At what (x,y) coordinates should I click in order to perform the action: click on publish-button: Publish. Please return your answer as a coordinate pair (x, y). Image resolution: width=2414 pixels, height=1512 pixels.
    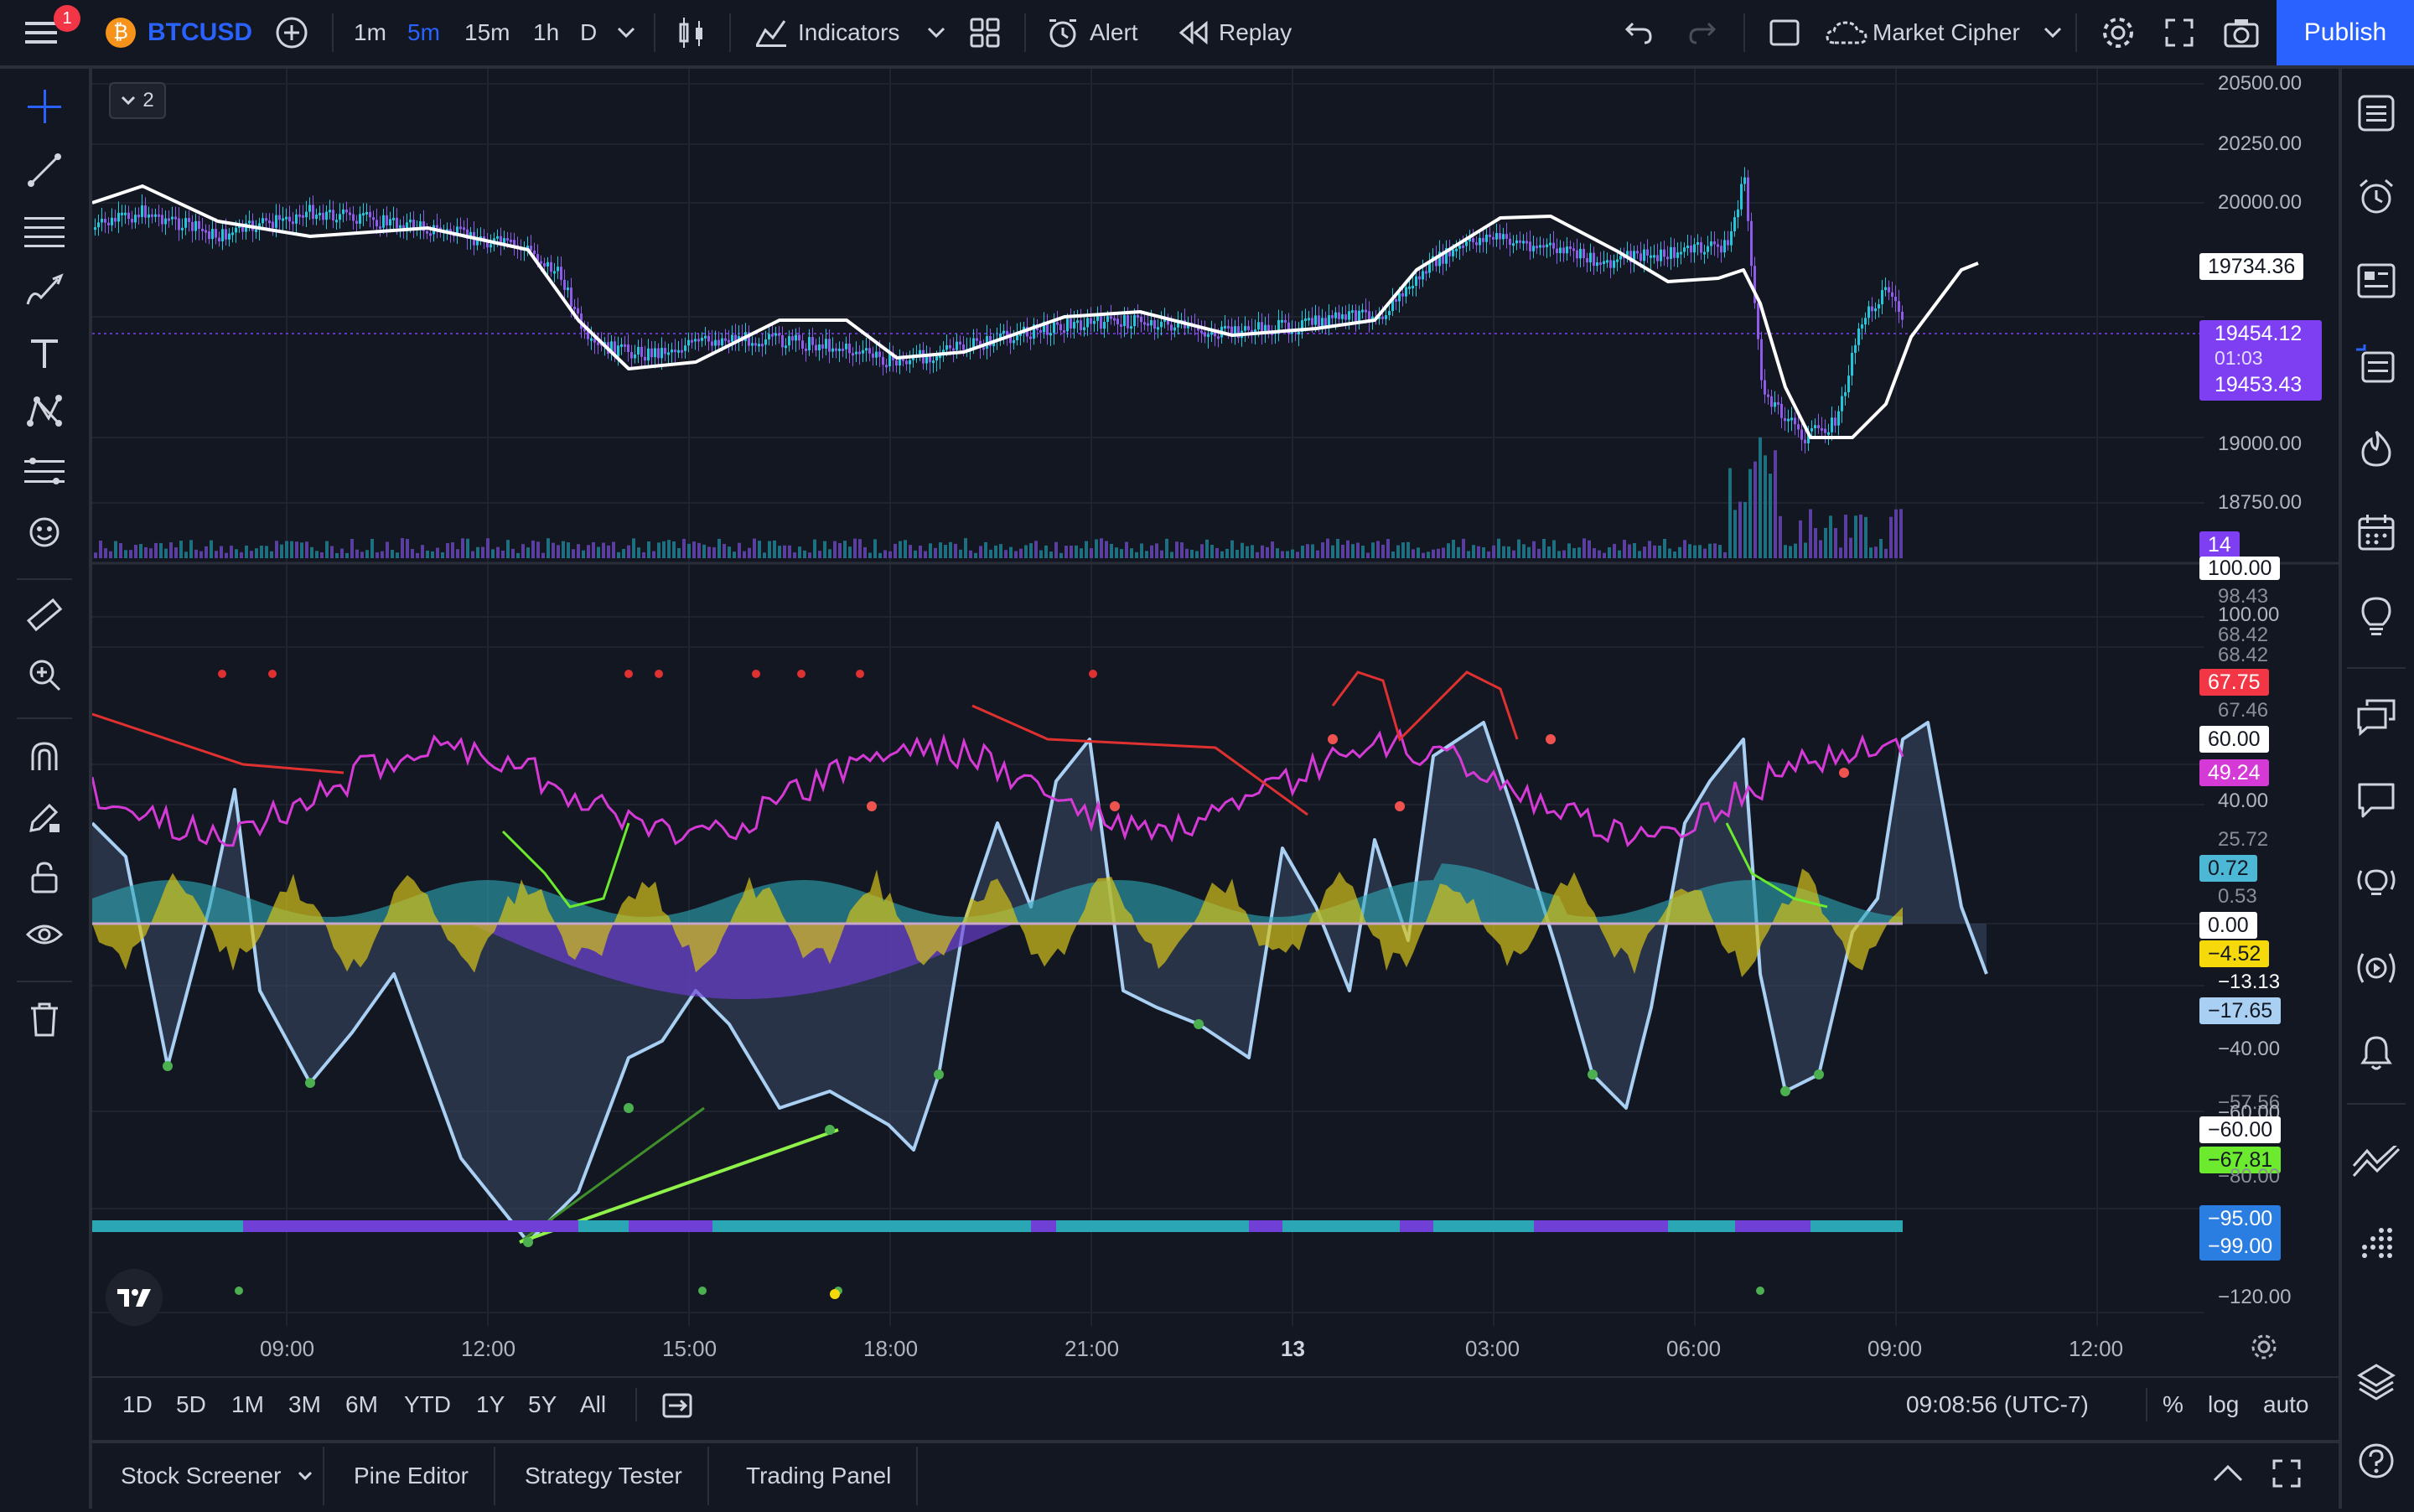
    Looking at the image, I should click on (2346, 32).